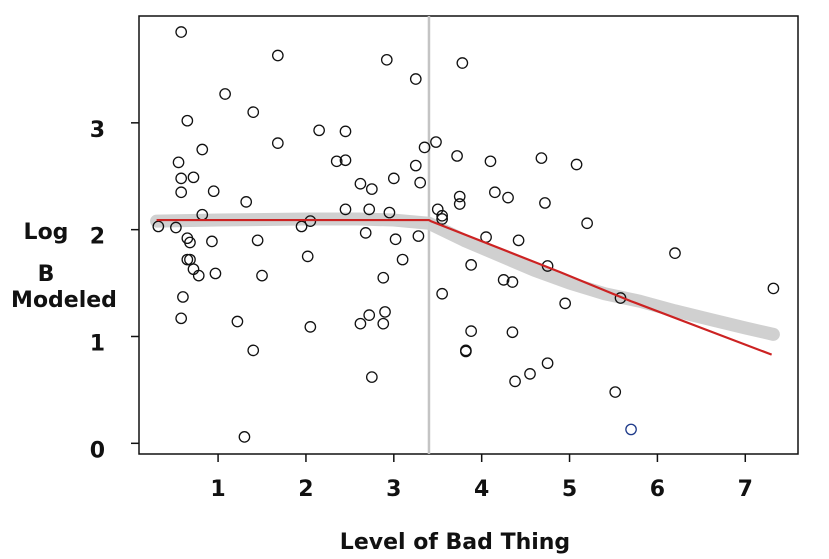  What do you see at coordinates (97, 343) in the screenshot?
I see `y-tick-label: 1` at bounding box center [97, 343].